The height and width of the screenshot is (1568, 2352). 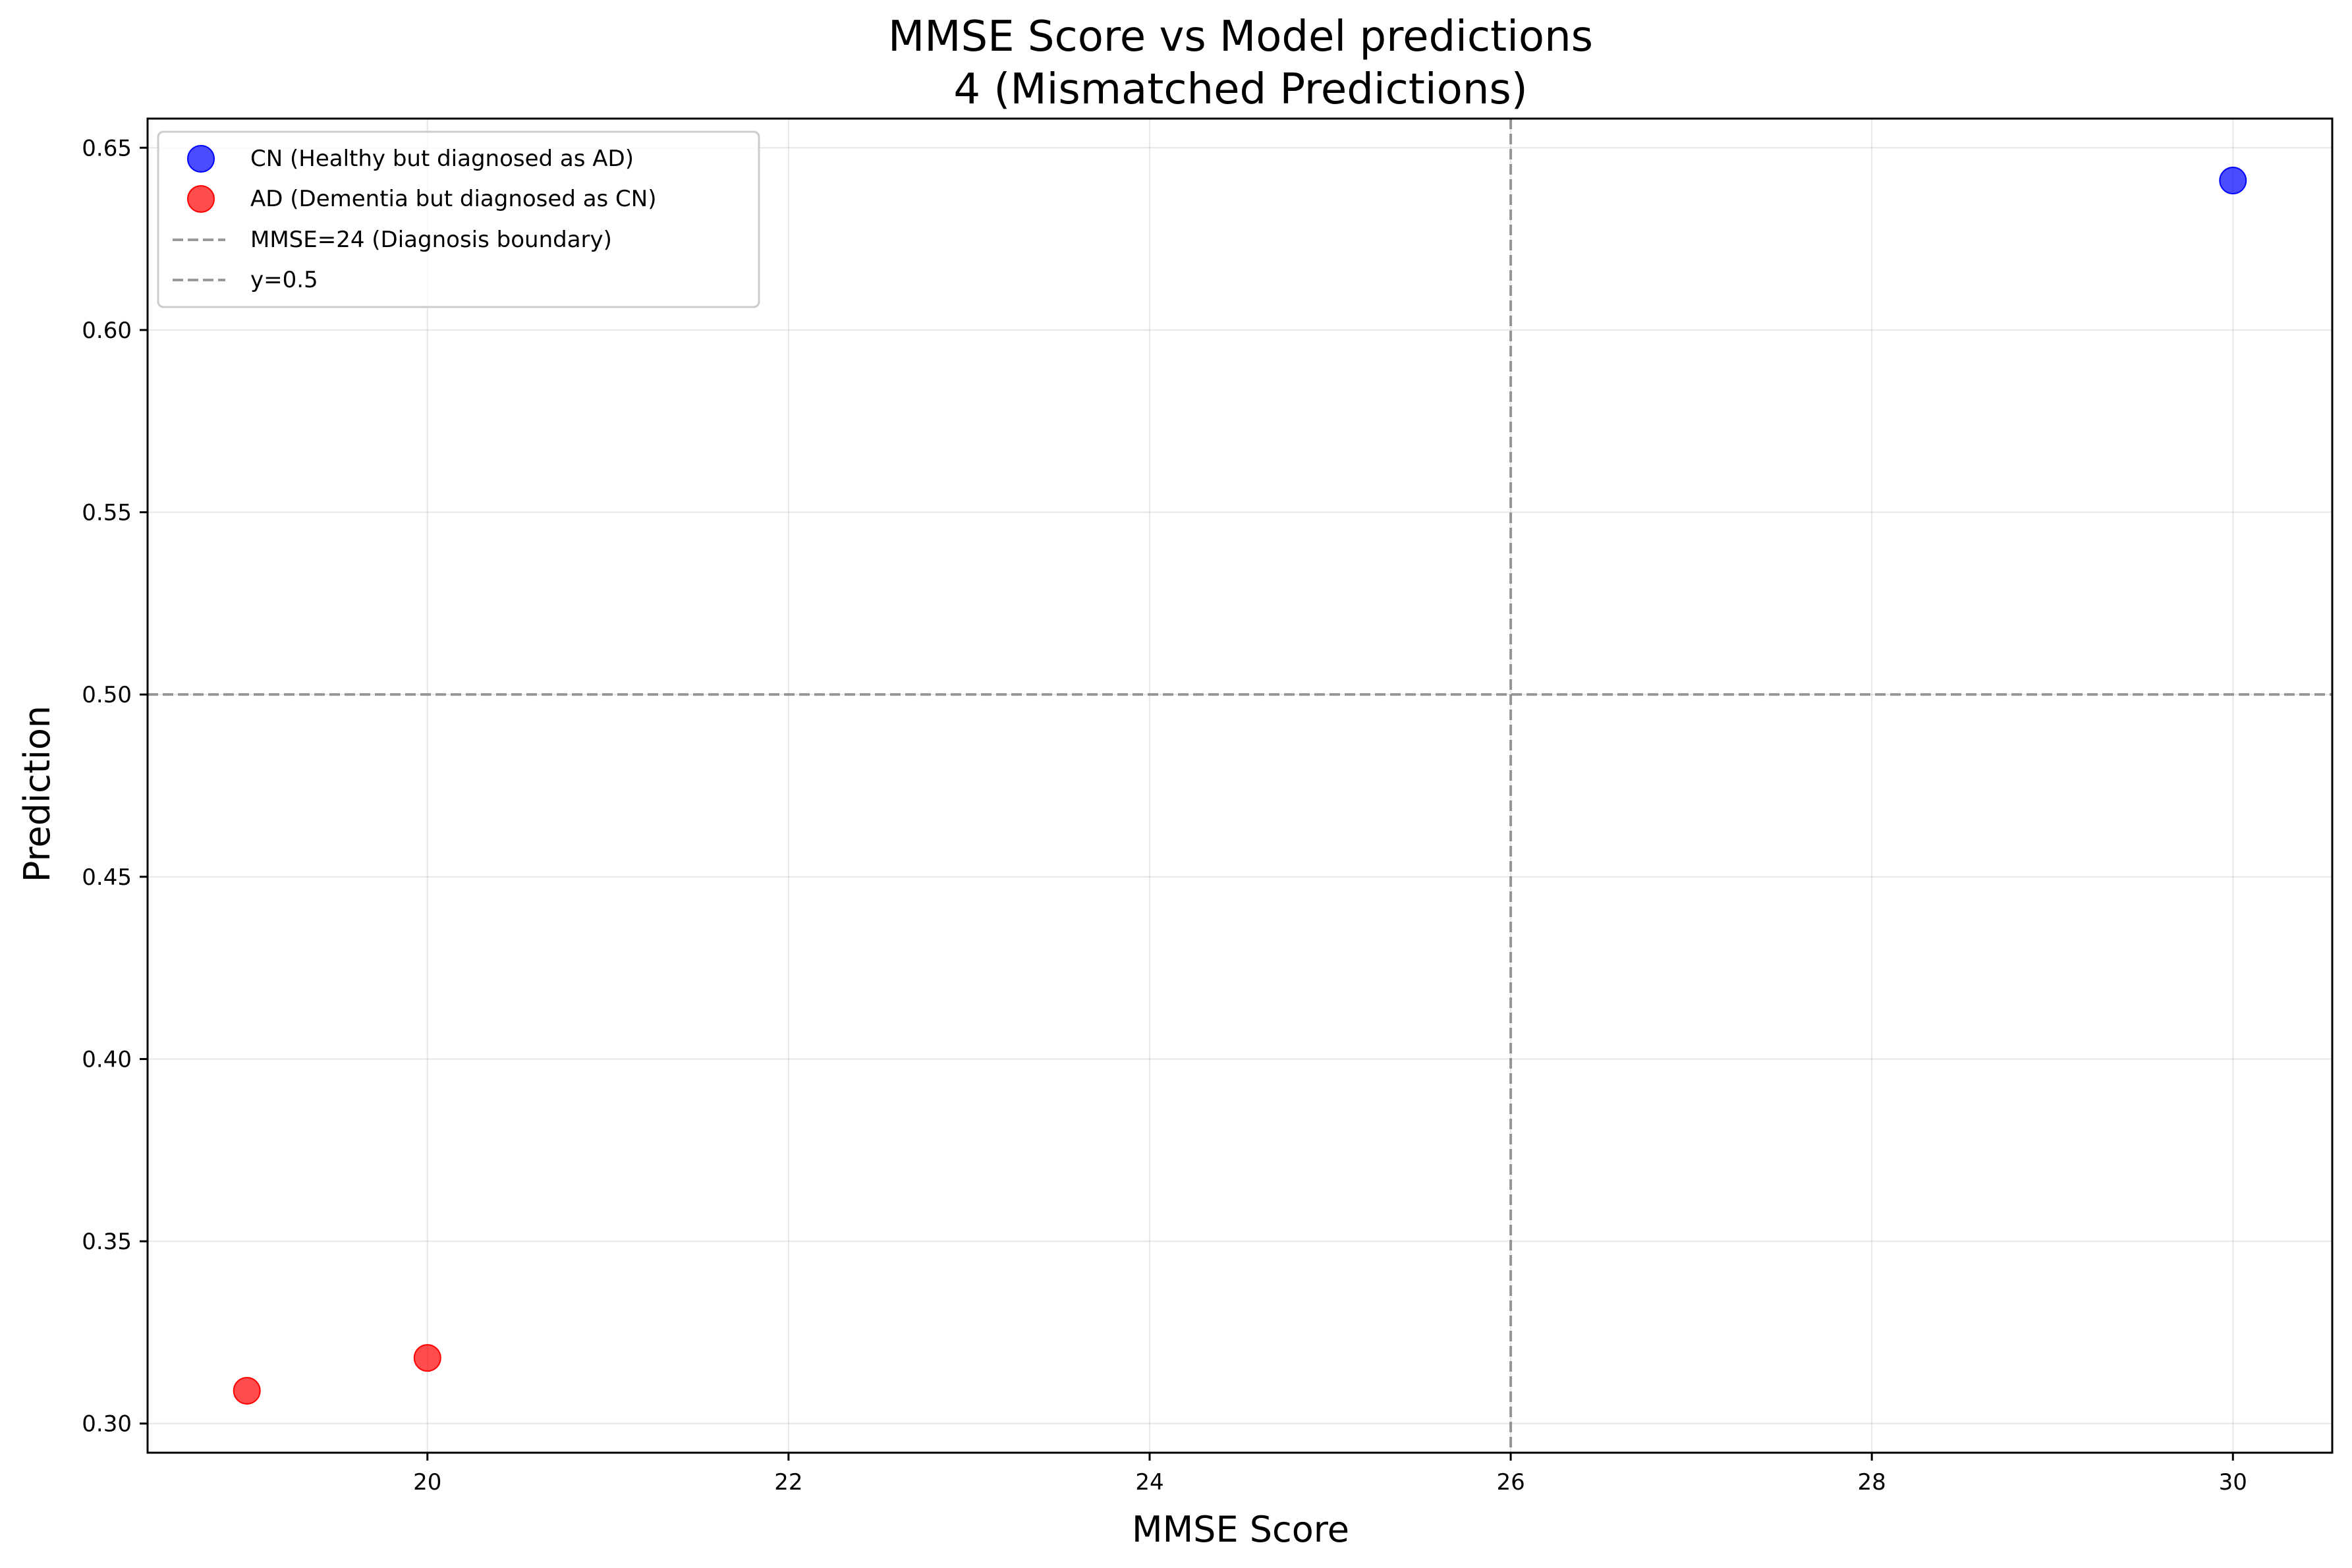 I want to click on x-tick-label: 28, so click(x=1872, y=1482).